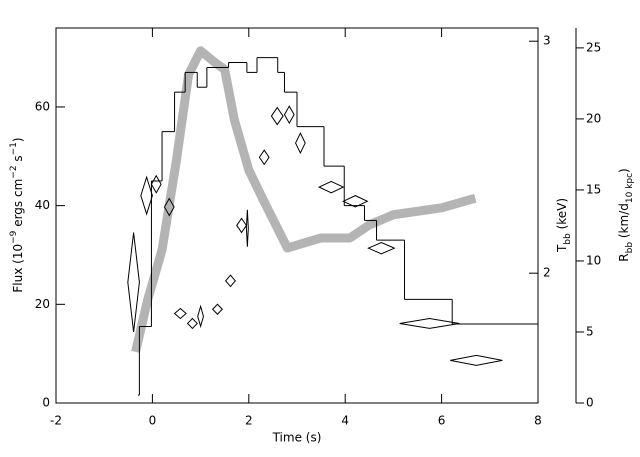 This screenshot has width=640, height=457. What do you see at coordinates (14, 148) in the screenshot?
I see `label-part: −1` at bounding box center [14, 148].